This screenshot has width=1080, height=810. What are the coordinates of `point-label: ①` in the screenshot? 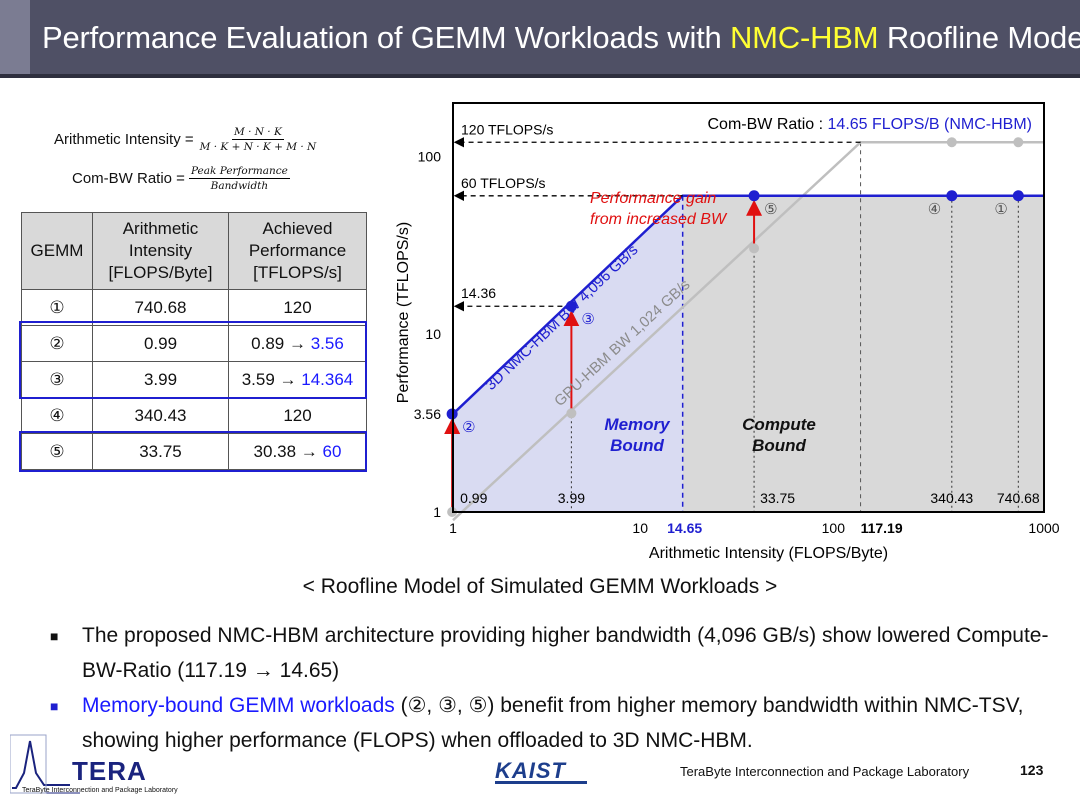 It's located at (1000, 209).